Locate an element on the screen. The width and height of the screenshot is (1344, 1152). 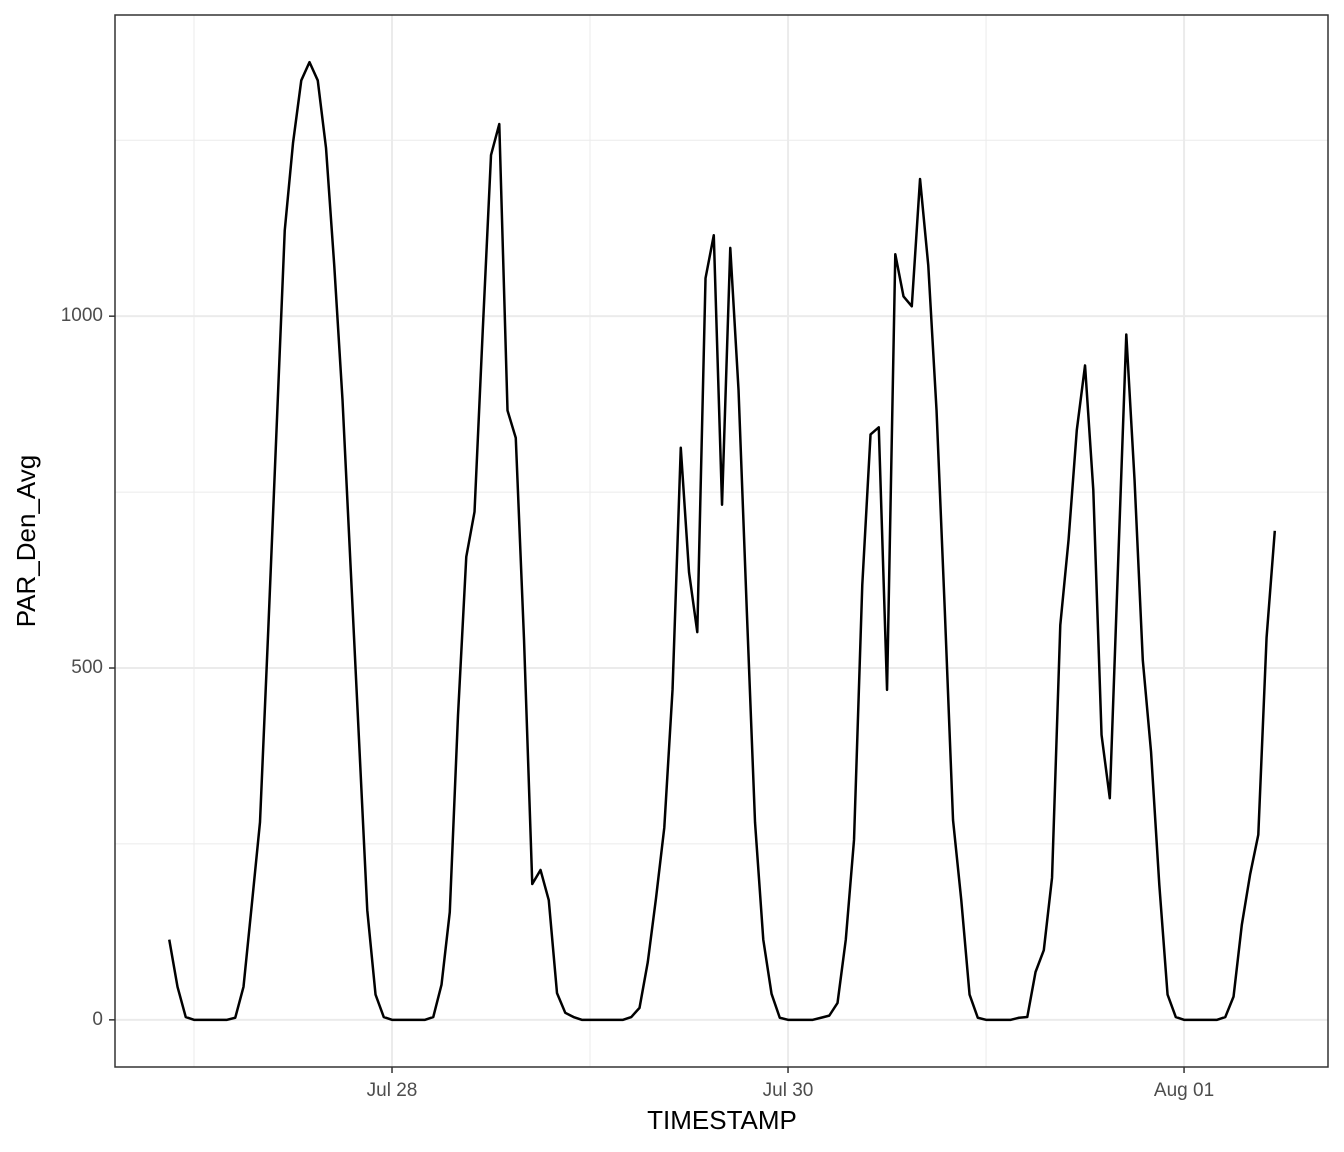
y-tick-label: 1000 is located at coordinates (82, 315).